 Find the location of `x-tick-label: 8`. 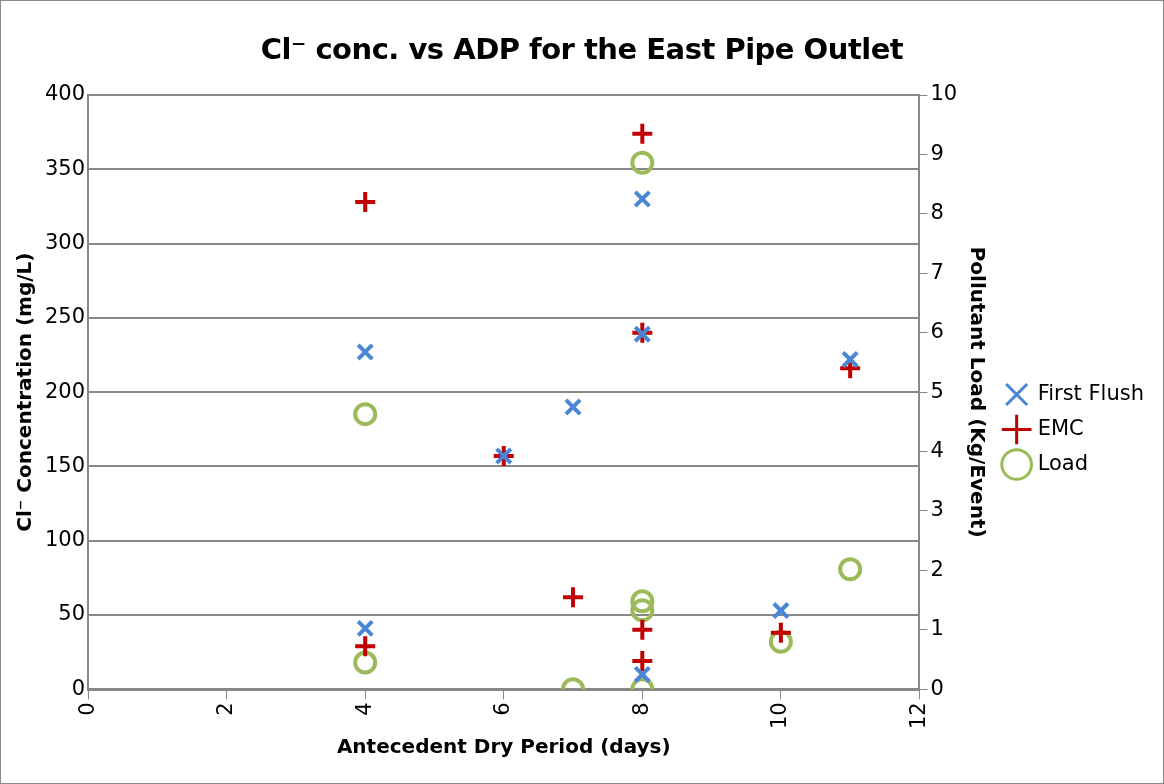

x-tick-label: 8 is located at coordinates (640, 709).